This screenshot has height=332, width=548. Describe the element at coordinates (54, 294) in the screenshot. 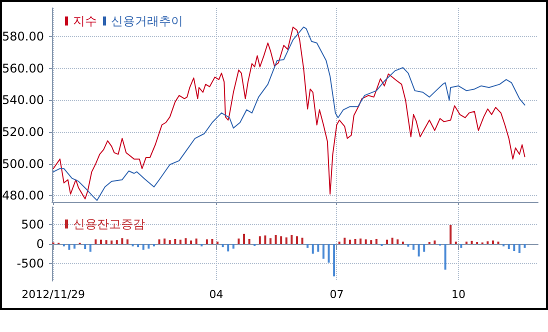

I see `x-tick-label: 2012/11/29` at that location.